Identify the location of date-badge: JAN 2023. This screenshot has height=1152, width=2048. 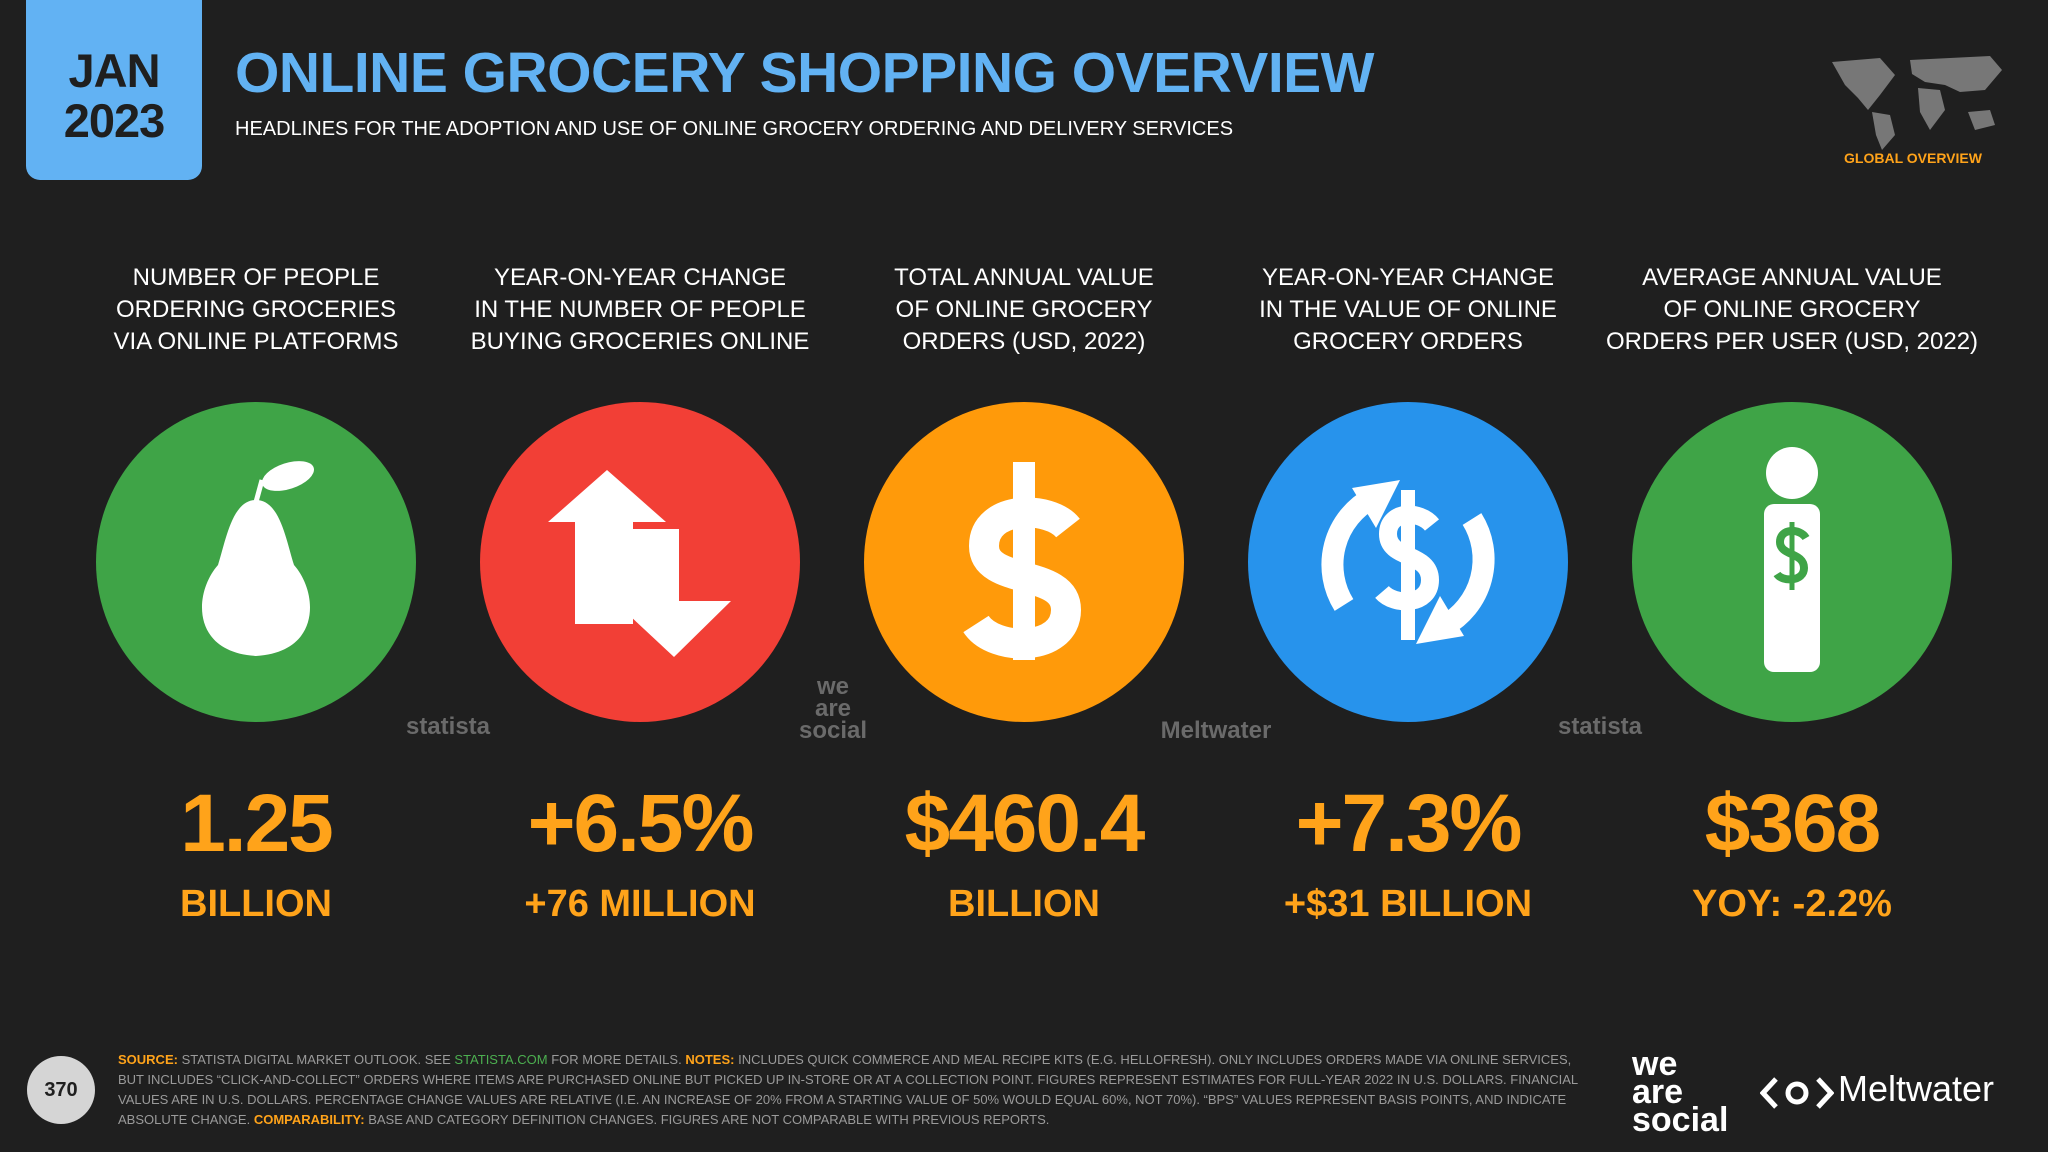
(114, 90).